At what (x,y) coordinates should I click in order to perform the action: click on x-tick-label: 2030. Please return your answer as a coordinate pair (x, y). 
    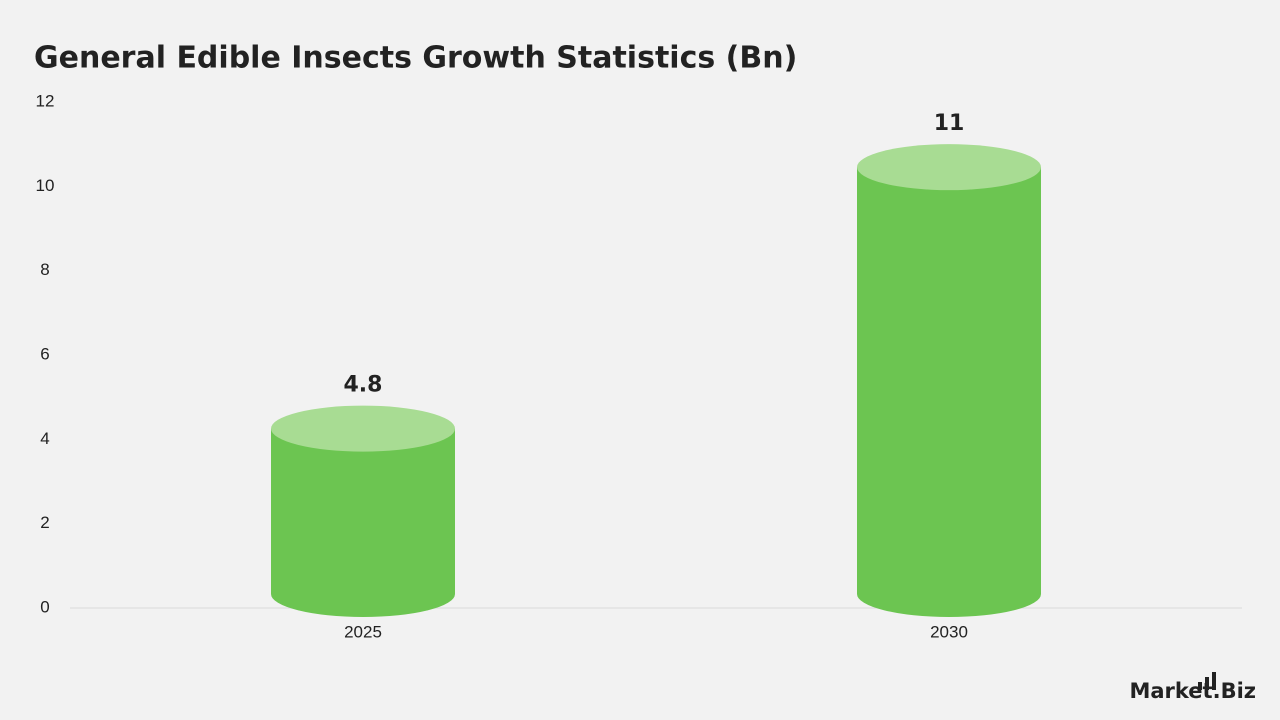
    Looking at the image, I should click on (949, 631).